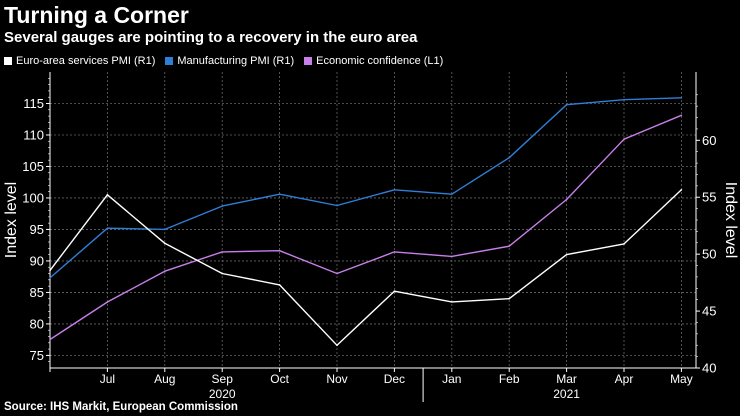 The width and height of the screenshot is (740, 416). I want to click on y-tick-label-left: 90, so click(37, 260).